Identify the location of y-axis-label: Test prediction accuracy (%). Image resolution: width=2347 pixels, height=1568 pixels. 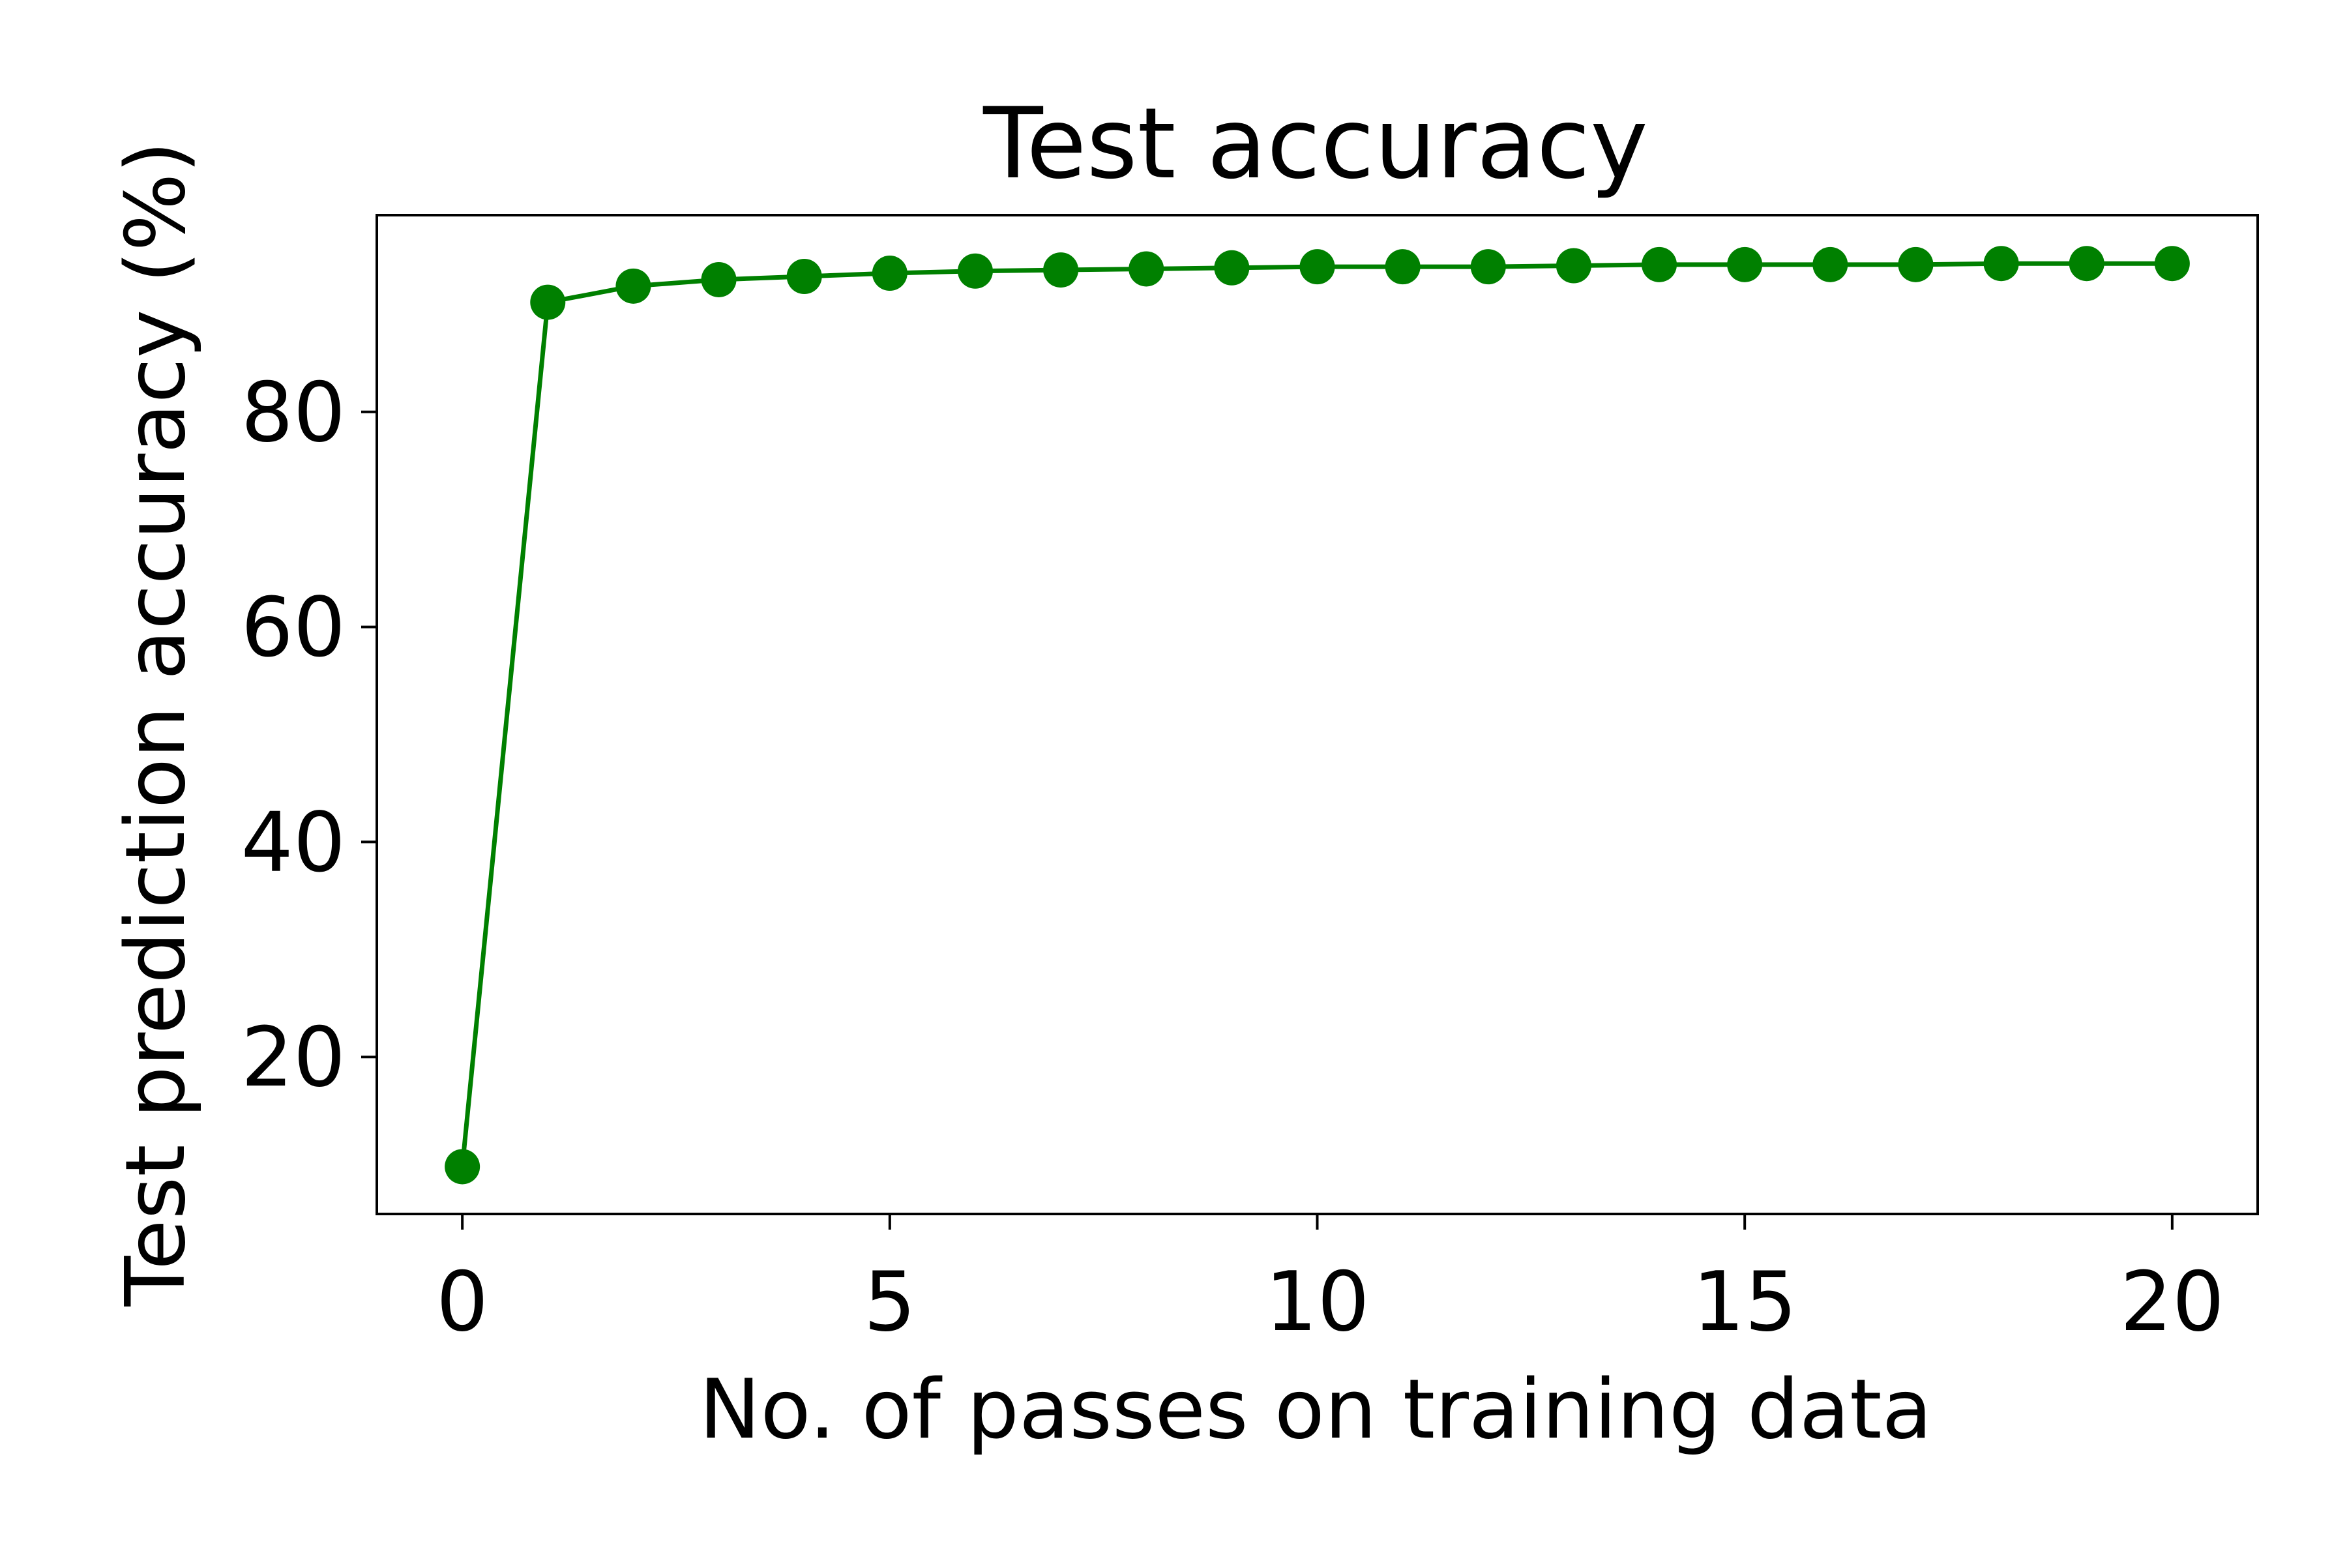
(155, 724).